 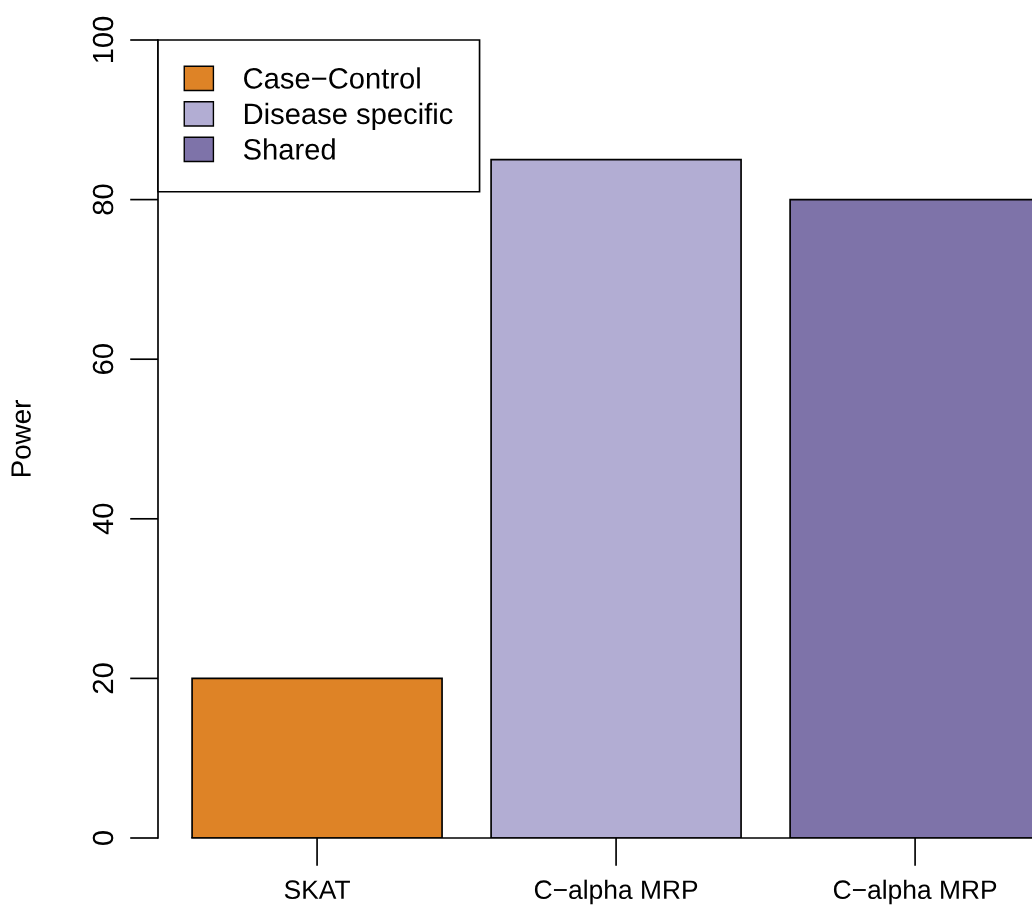 I want to click on y-tick-label: 0, so click(x=103, y=838).